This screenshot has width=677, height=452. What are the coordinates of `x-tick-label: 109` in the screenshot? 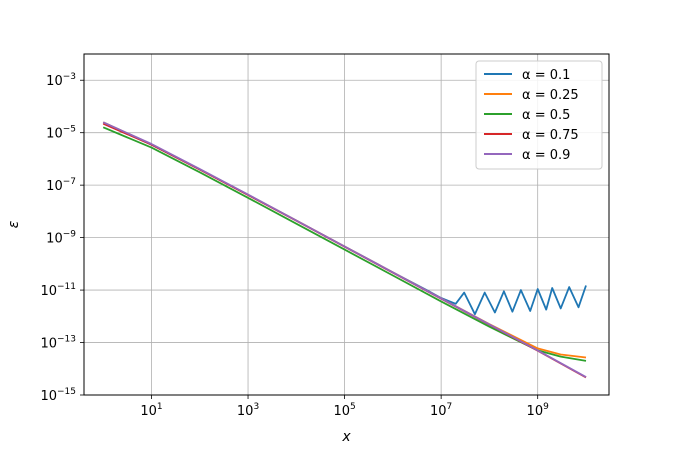 It's located at (538, 410).